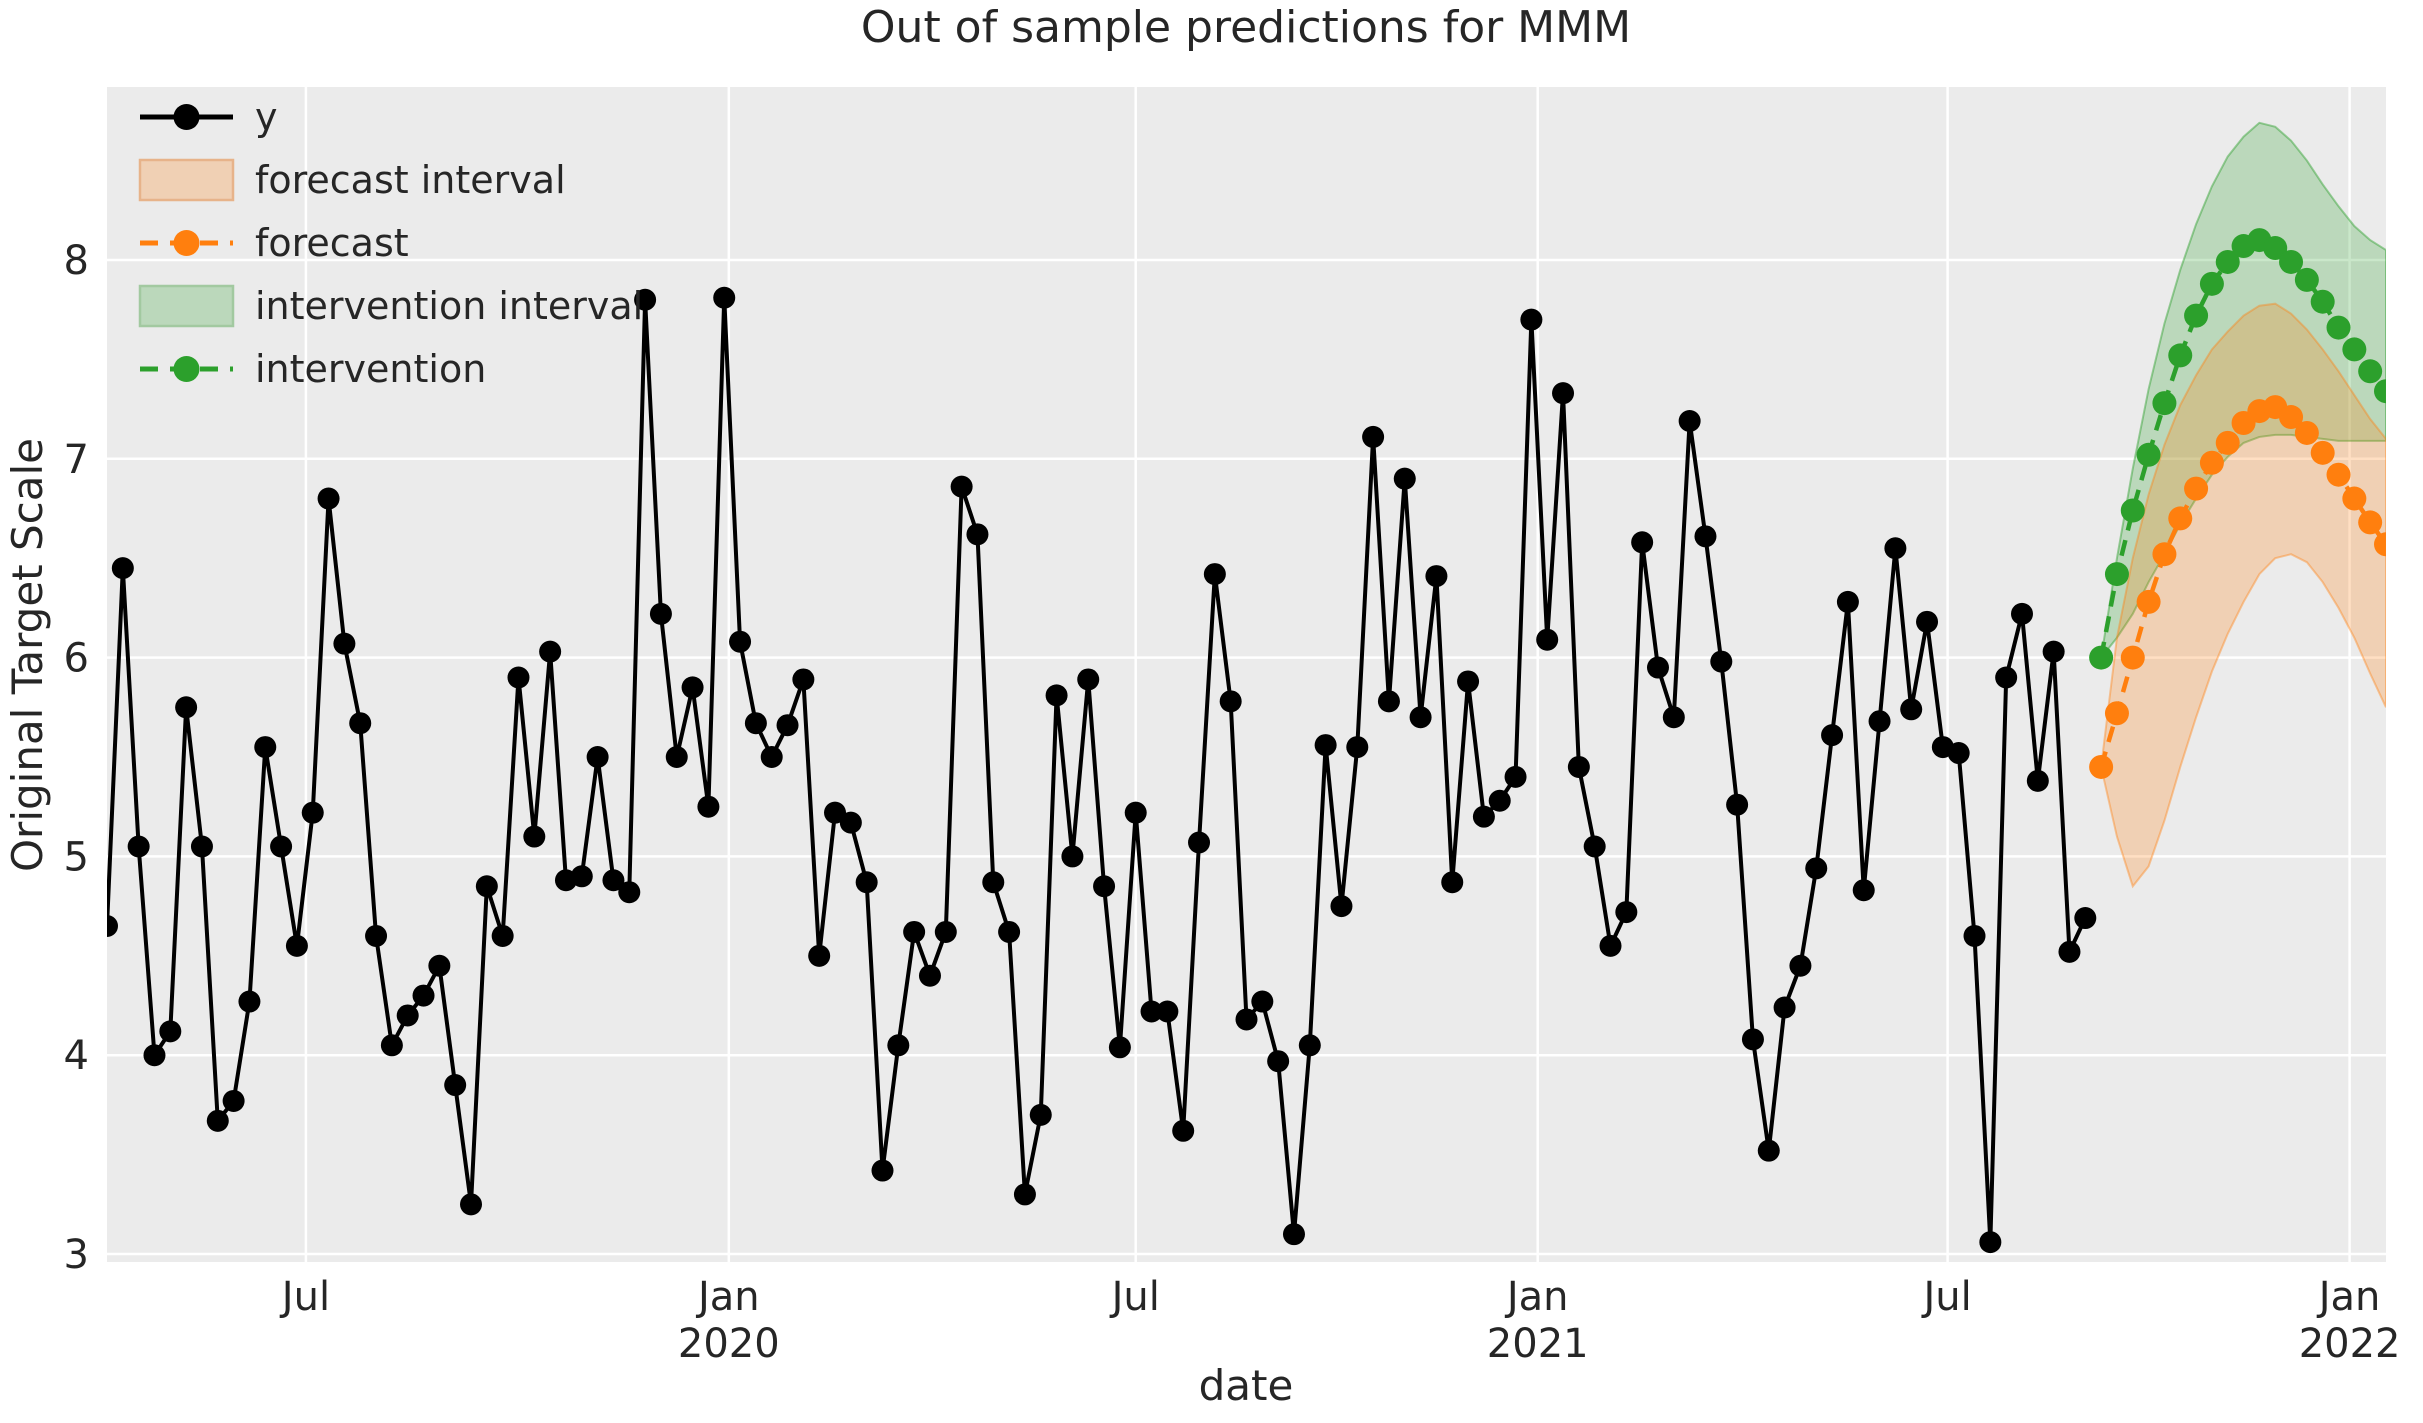  Describe the element at coordinates (186, 306) in the screenshot. I see `legend-band-swatch` at that location.